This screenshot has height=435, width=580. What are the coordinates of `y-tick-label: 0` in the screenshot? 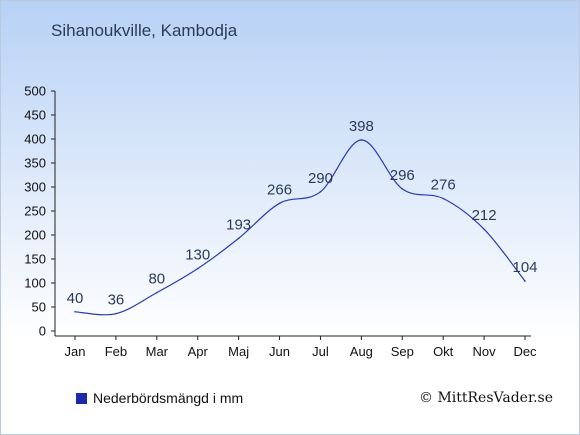 It's located at (42, 331).